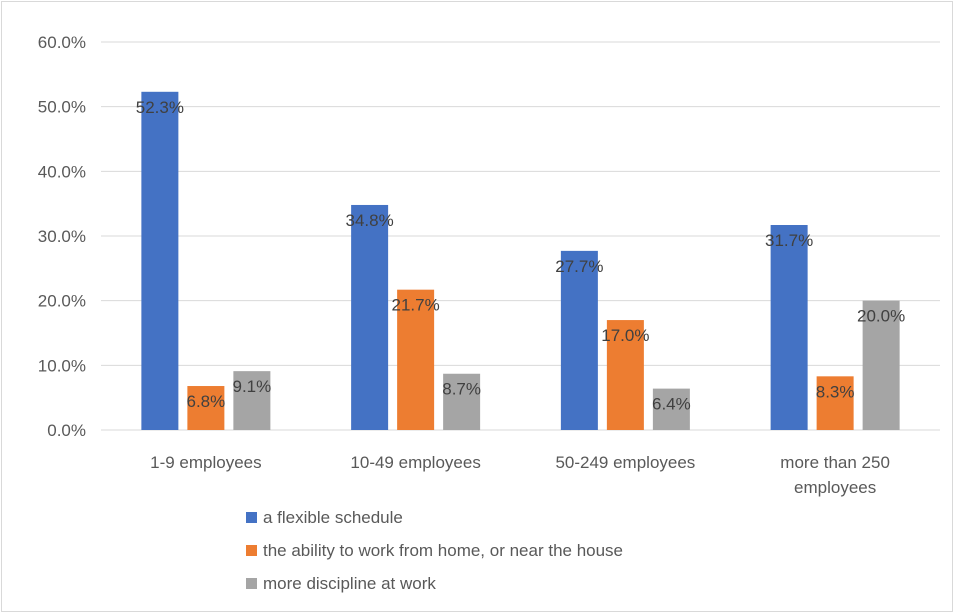 The height and width of the screenshot is (615, 956). What do you see at coordinates (66, 430) in the screenshot?
I see `y-tick-label: 0.0%` at bounding box center [66, 430].